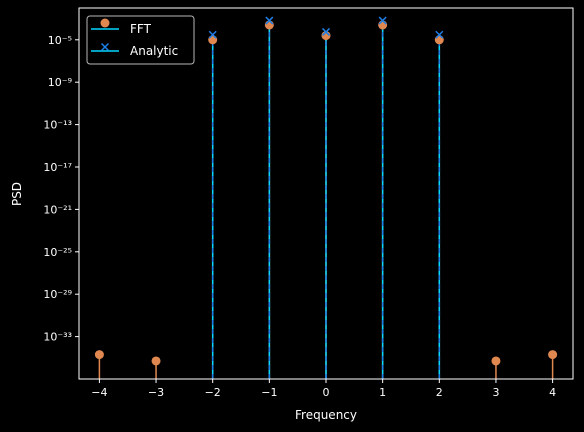 This screenshot has height=432, width=584. What do you see at coordinates (326, 415) in the screenshot?
I see `x-axis-label: Frequency` at bounding box center [326, 415].